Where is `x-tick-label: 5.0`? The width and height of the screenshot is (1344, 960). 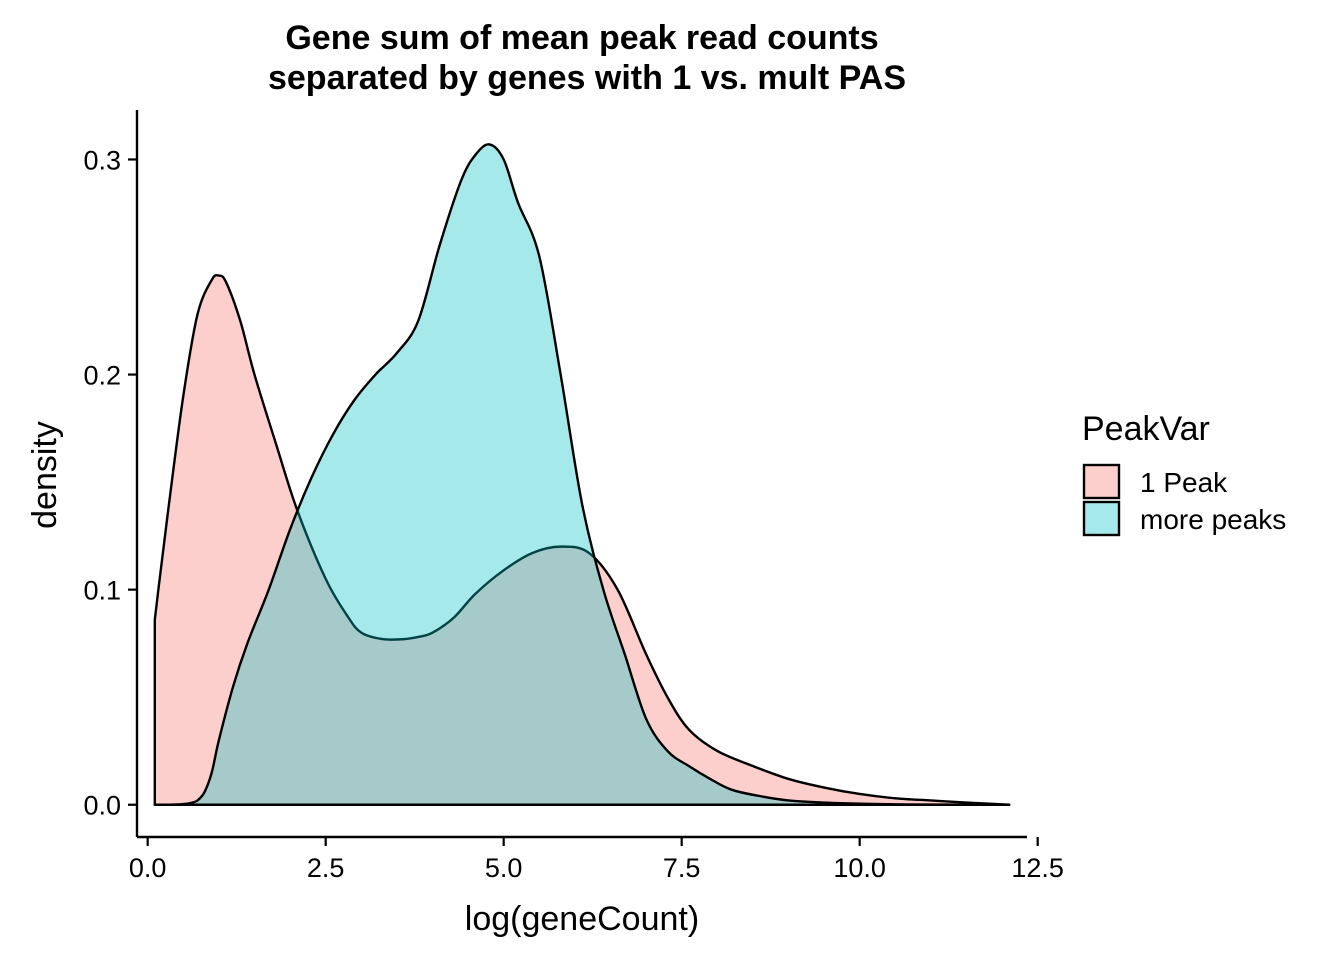
x-tick-label: 5.0 is located at coordinates (504, 868).